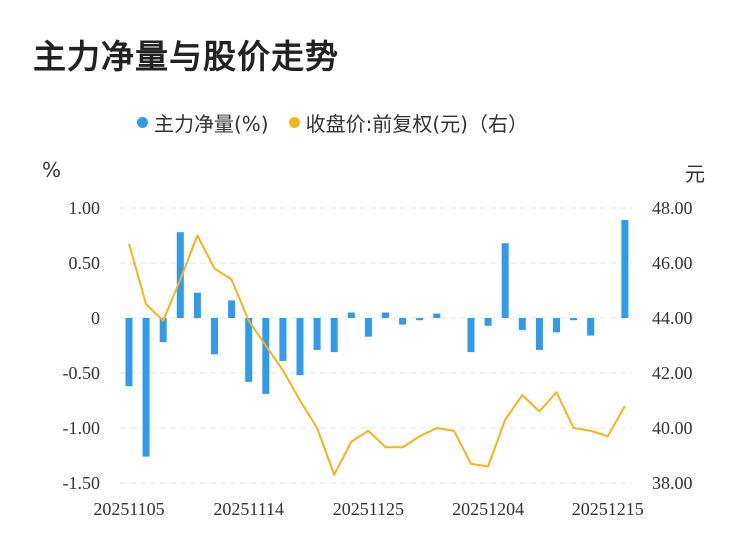 Image resolution: width=750 pixels, height=558 pixels. What do you see at coordinates (186, 56) in the screenshot?
I see `chart-title: 主力净量与股价走势` at bounding box center [186, 56].